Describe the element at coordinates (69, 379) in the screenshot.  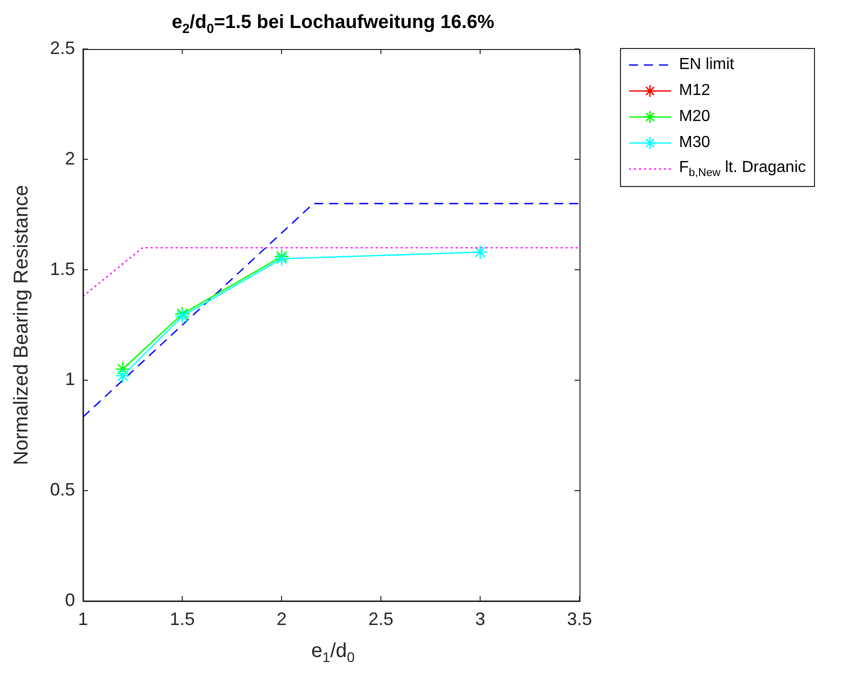
I see `y-tick-label: 1` at that location.